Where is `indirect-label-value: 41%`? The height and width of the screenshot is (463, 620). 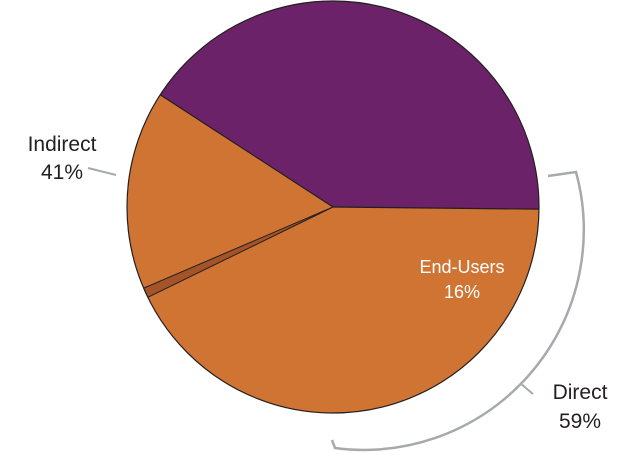 indirect-label-value: 41% is located at coordinates (62, 172).